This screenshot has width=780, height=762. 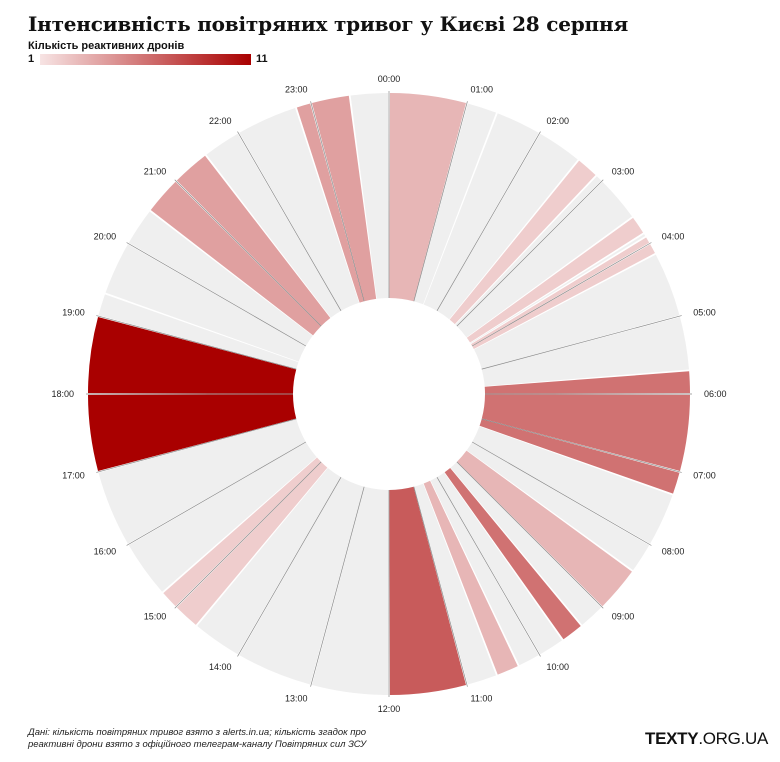 What do you see at coordinates (482, 90) in the screenshot?
I see `hour-label-0100: 01:00` at bounding box center [482, 90].